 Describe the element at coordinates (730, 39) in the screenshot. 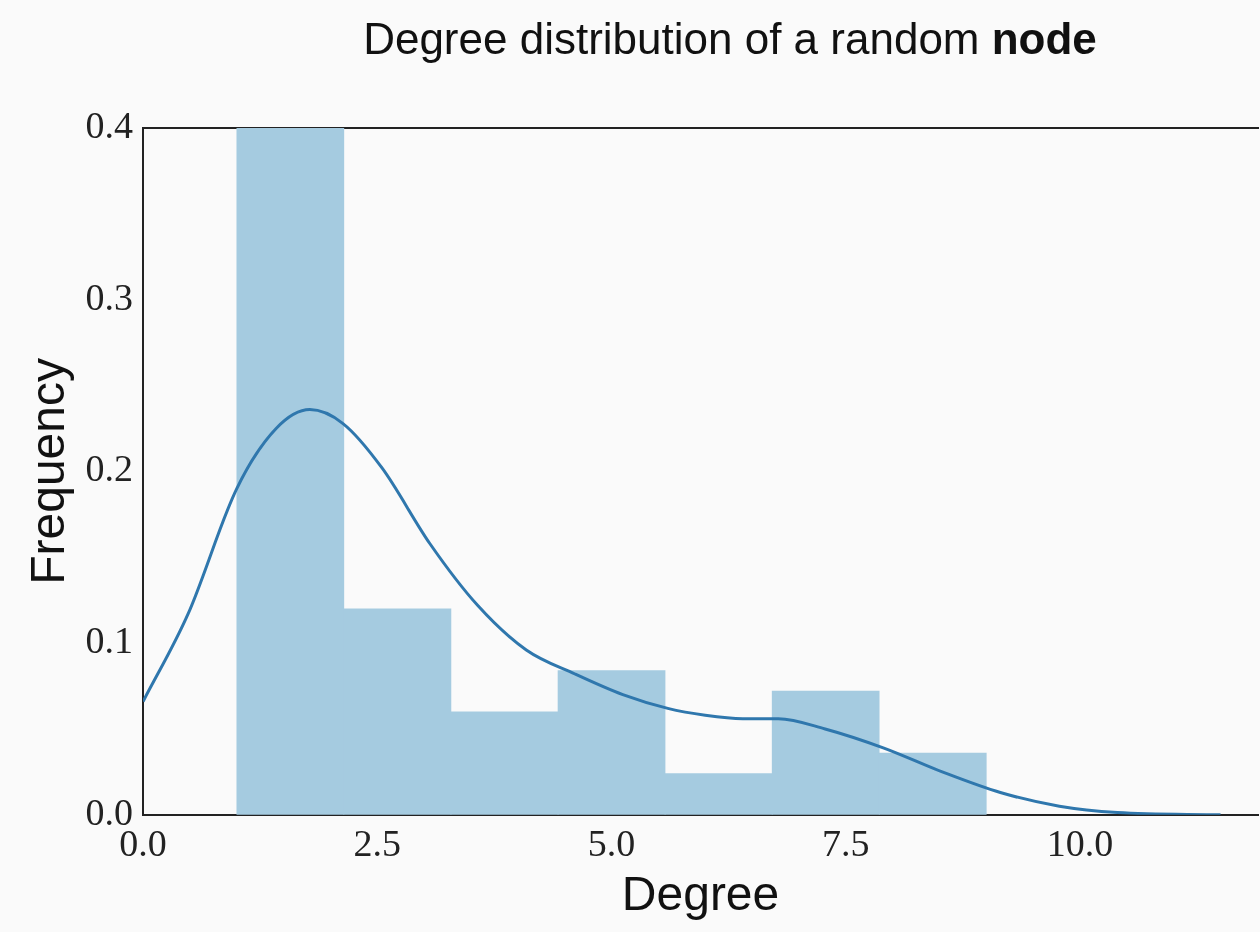

I see `chart-title: Degree distribution of a random node` at that location.